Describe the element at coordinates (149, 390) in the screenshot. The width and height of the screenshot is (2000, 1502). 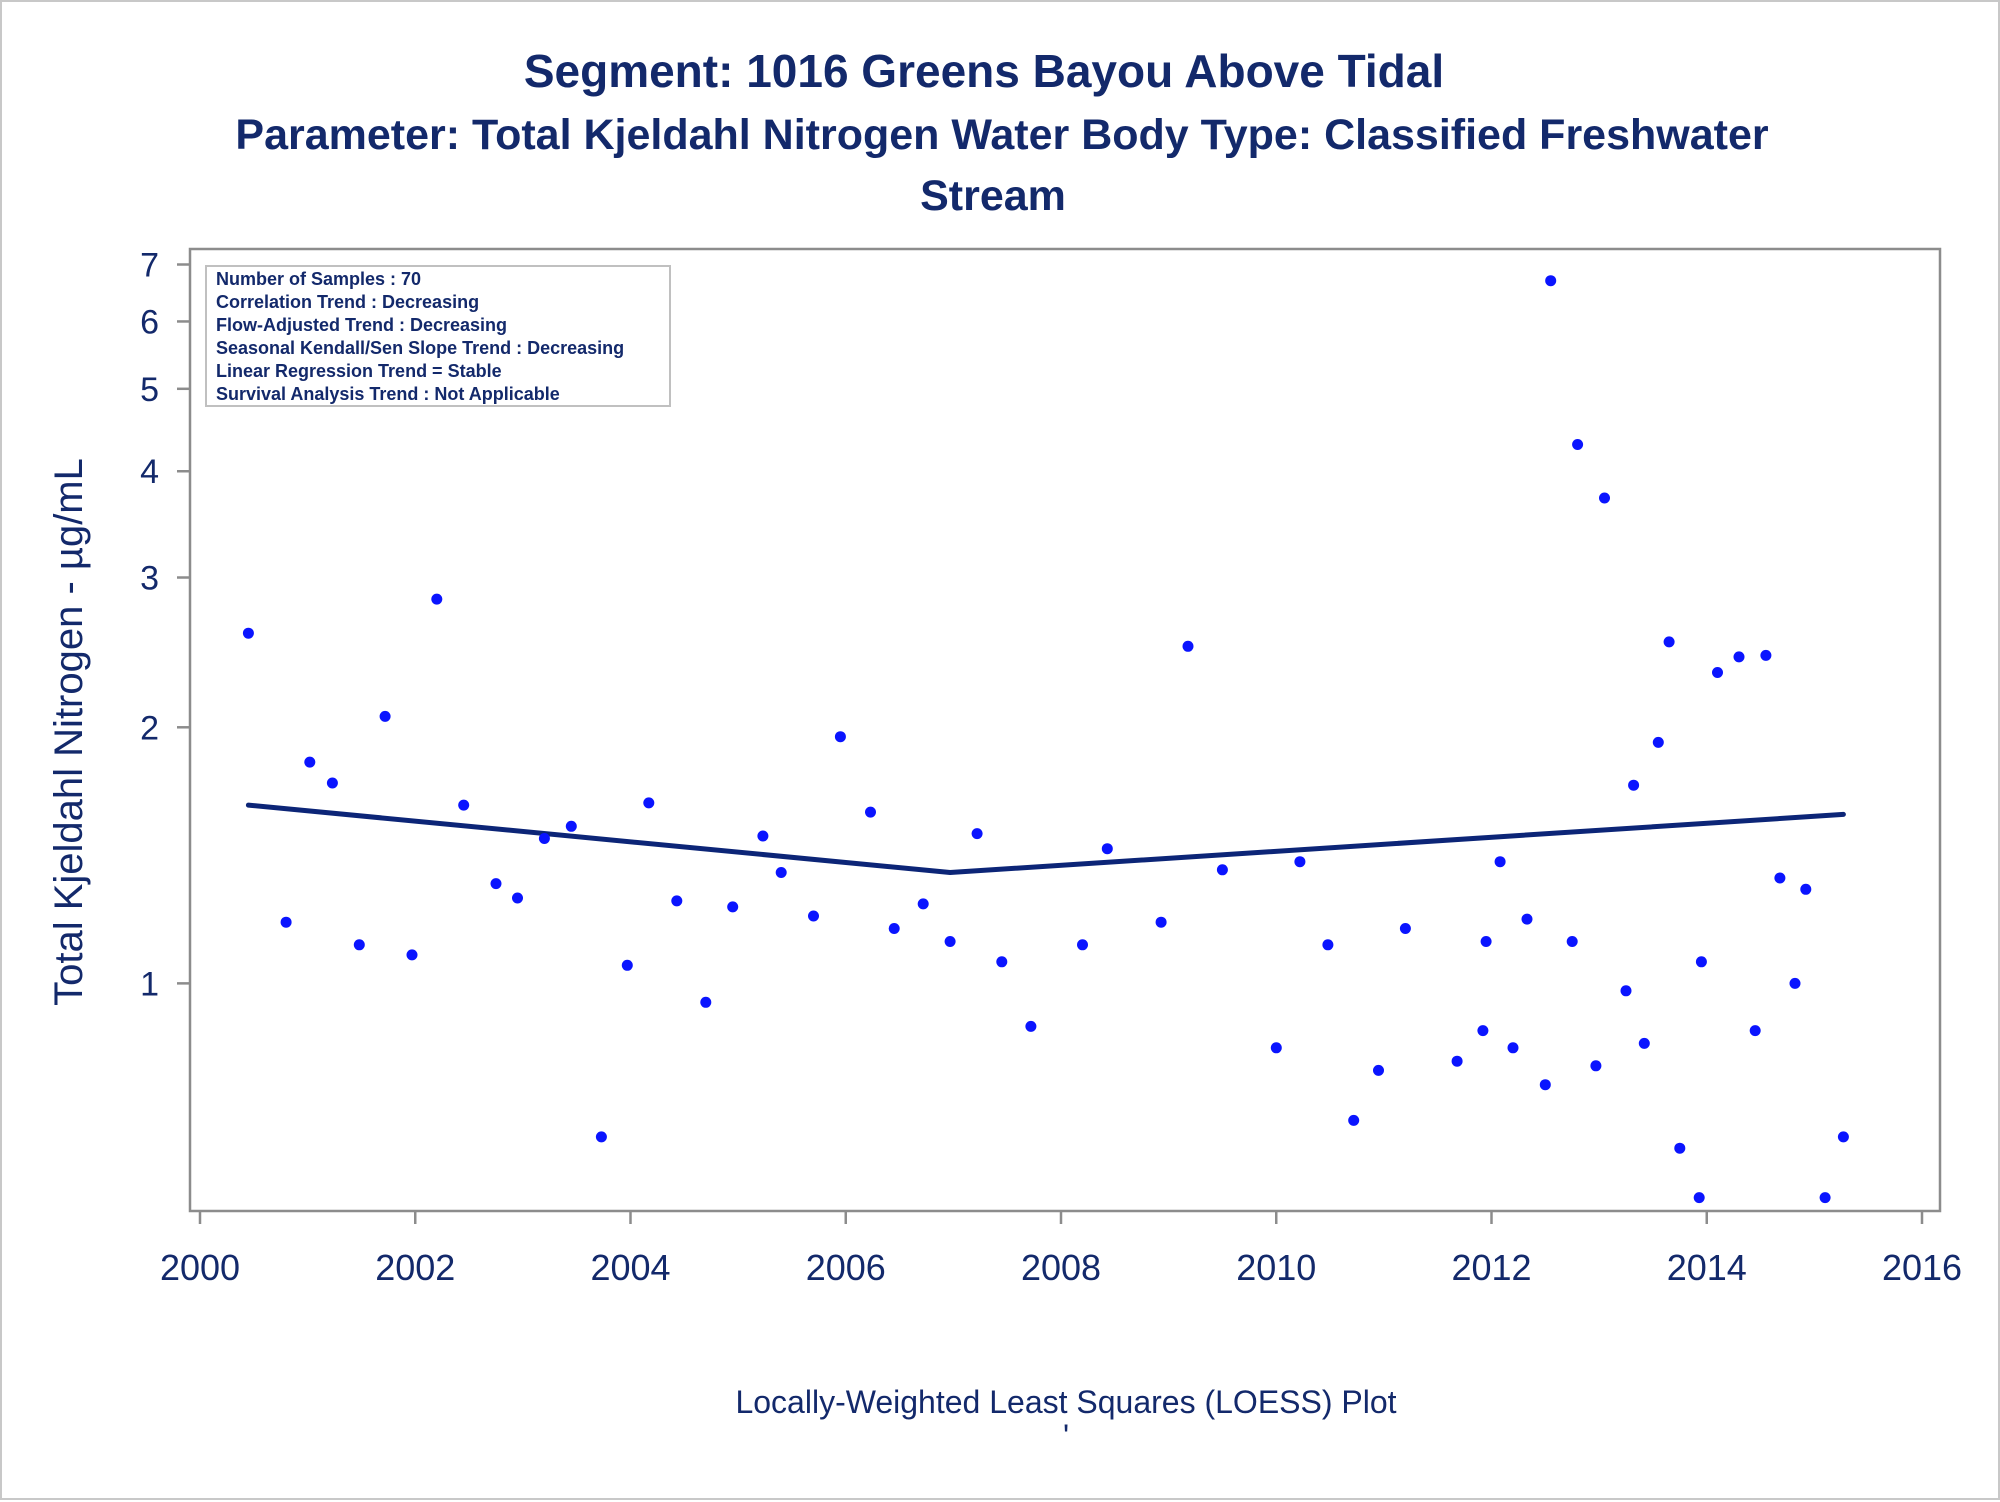
I see `y-tick-label: 5` at that location.